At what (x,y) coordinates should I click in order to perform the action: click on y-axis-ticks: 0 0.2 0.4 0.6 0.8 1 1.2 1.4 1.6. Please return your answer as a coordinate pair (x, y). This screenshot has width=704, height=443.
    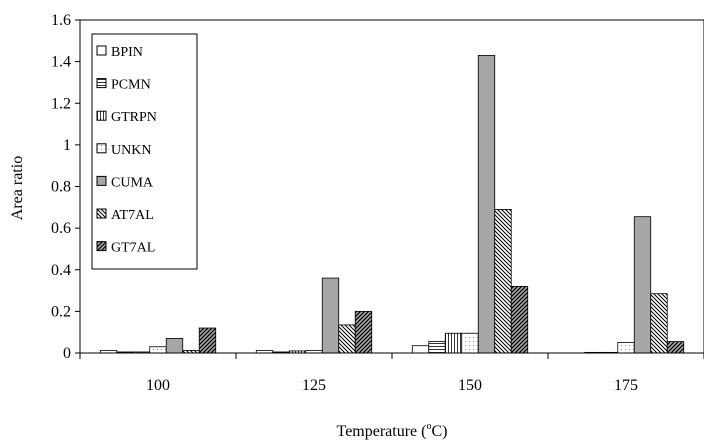
    Looking at the image, I should click on (65, 187).